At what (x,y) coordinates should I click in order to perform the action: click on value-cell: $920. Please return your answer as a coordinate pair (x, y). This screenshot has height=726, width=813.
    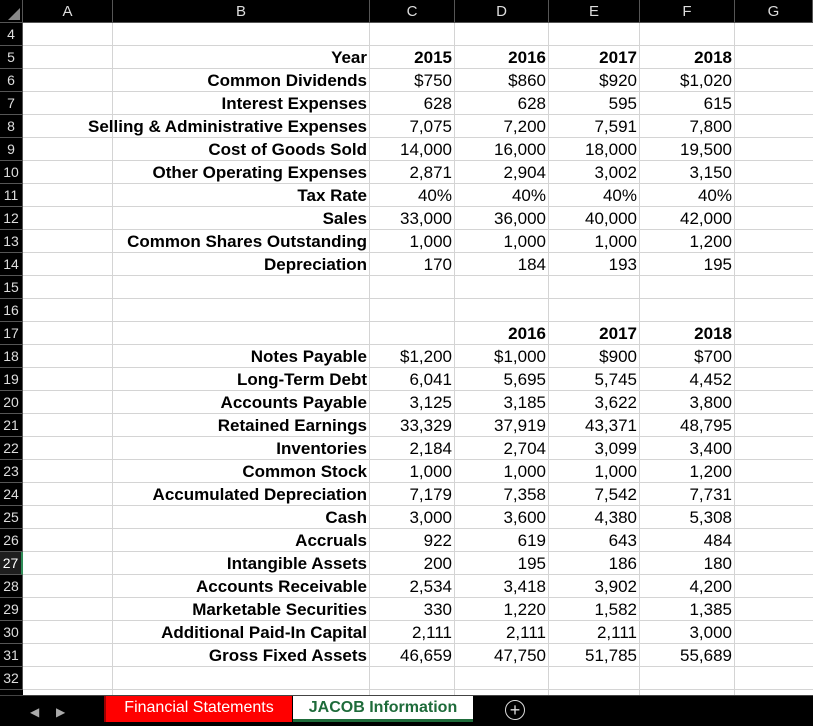
    Looking at the image, I should click on (618, 80).